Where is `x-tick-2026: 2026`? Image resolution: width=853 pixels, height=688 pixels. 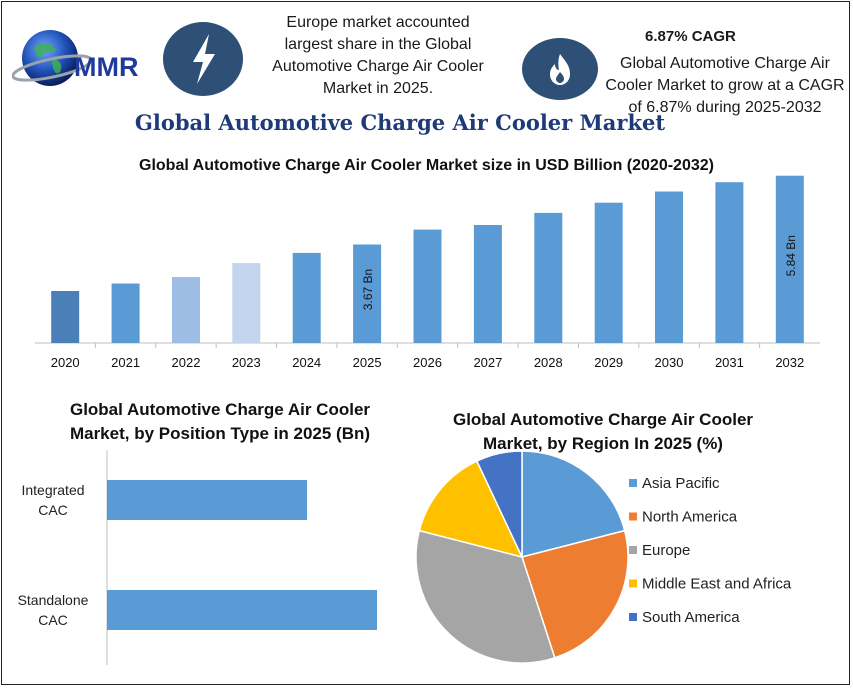 x-tick-2026: 2026 is located at coordinates (427, 362).